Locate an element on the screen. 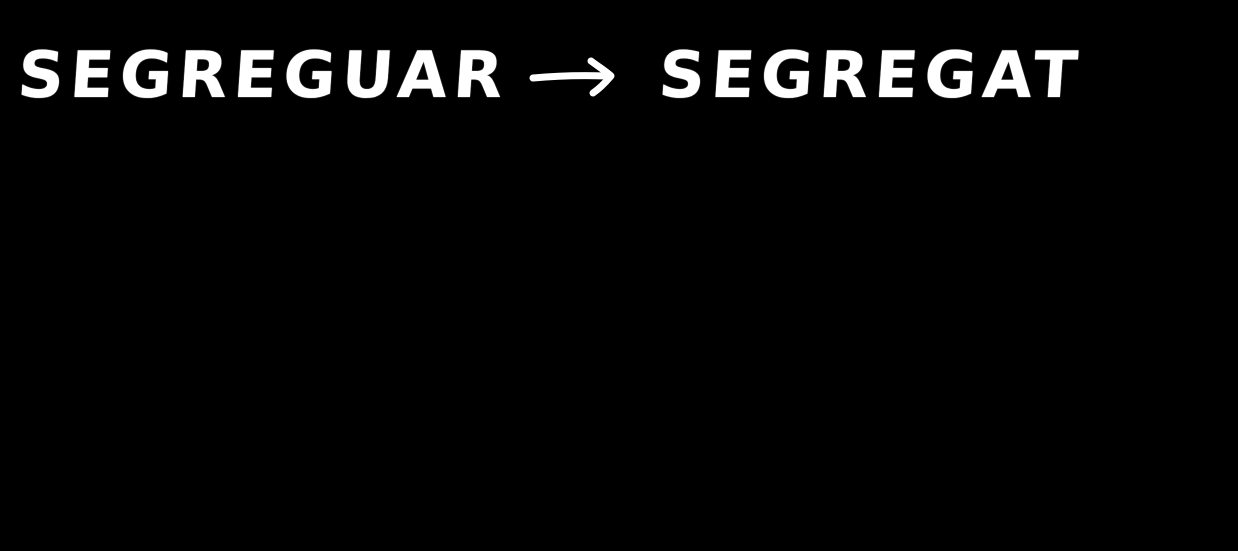  source-word: SEGREGUAR is located at coordinates (263, 76).